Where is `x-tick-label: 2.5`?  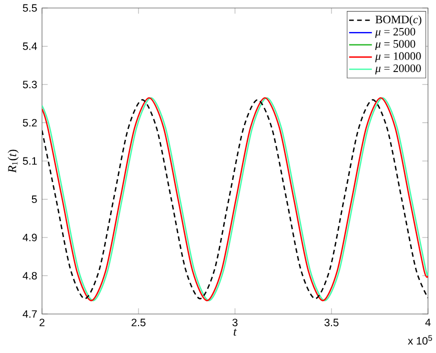
x-tick-label: 2.5 is located at coordinates (139, 322).